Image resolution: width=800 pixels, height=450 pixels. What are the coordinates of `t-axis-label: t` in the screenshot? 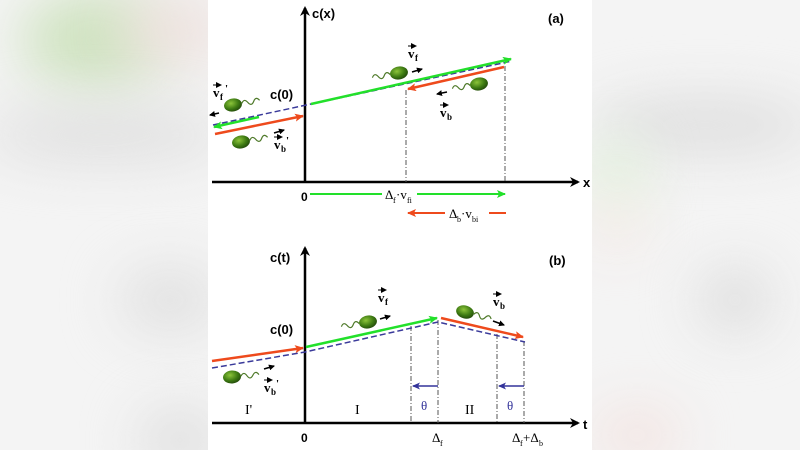 It's located at (585, 424).